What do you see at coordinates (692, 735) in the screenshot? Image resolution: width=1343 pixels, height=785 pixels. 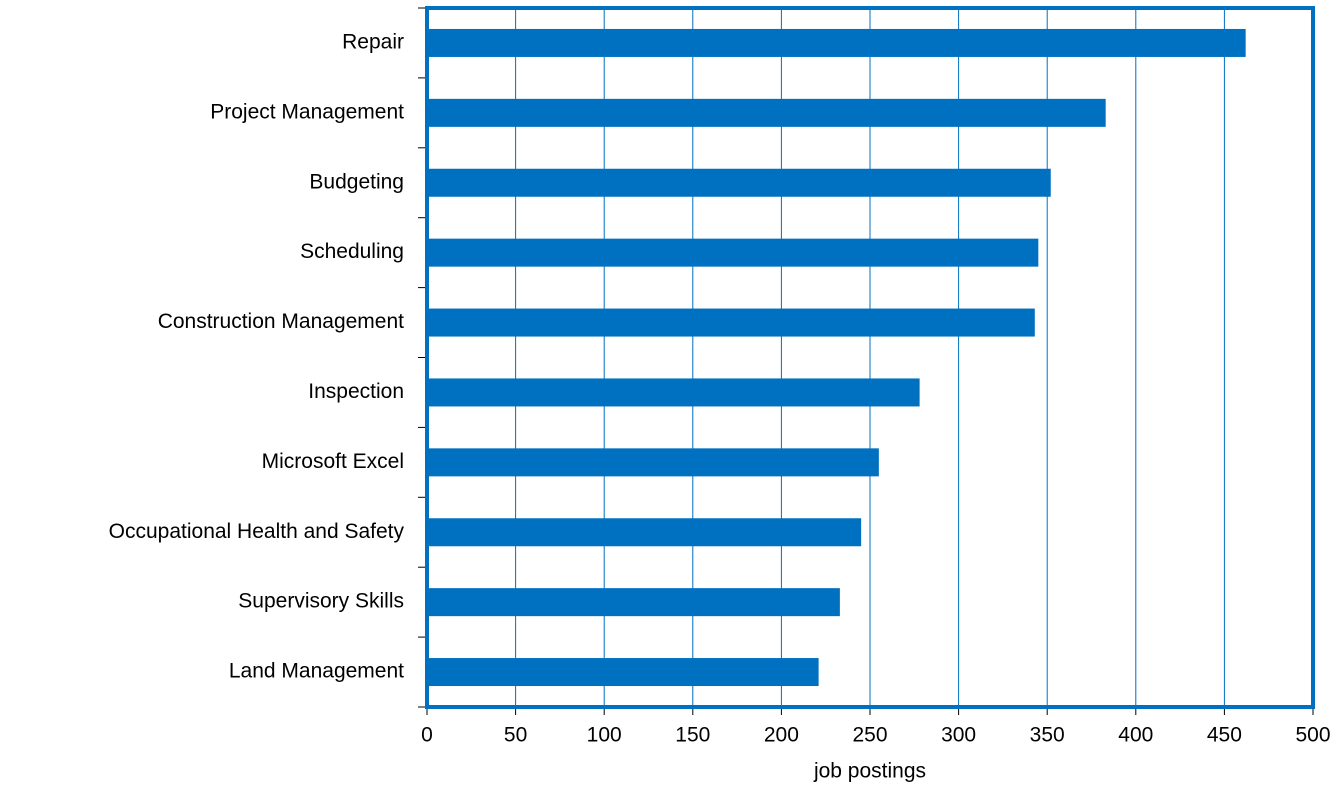 I see `x-tick-label: 150` at bounding box center [692, 735].